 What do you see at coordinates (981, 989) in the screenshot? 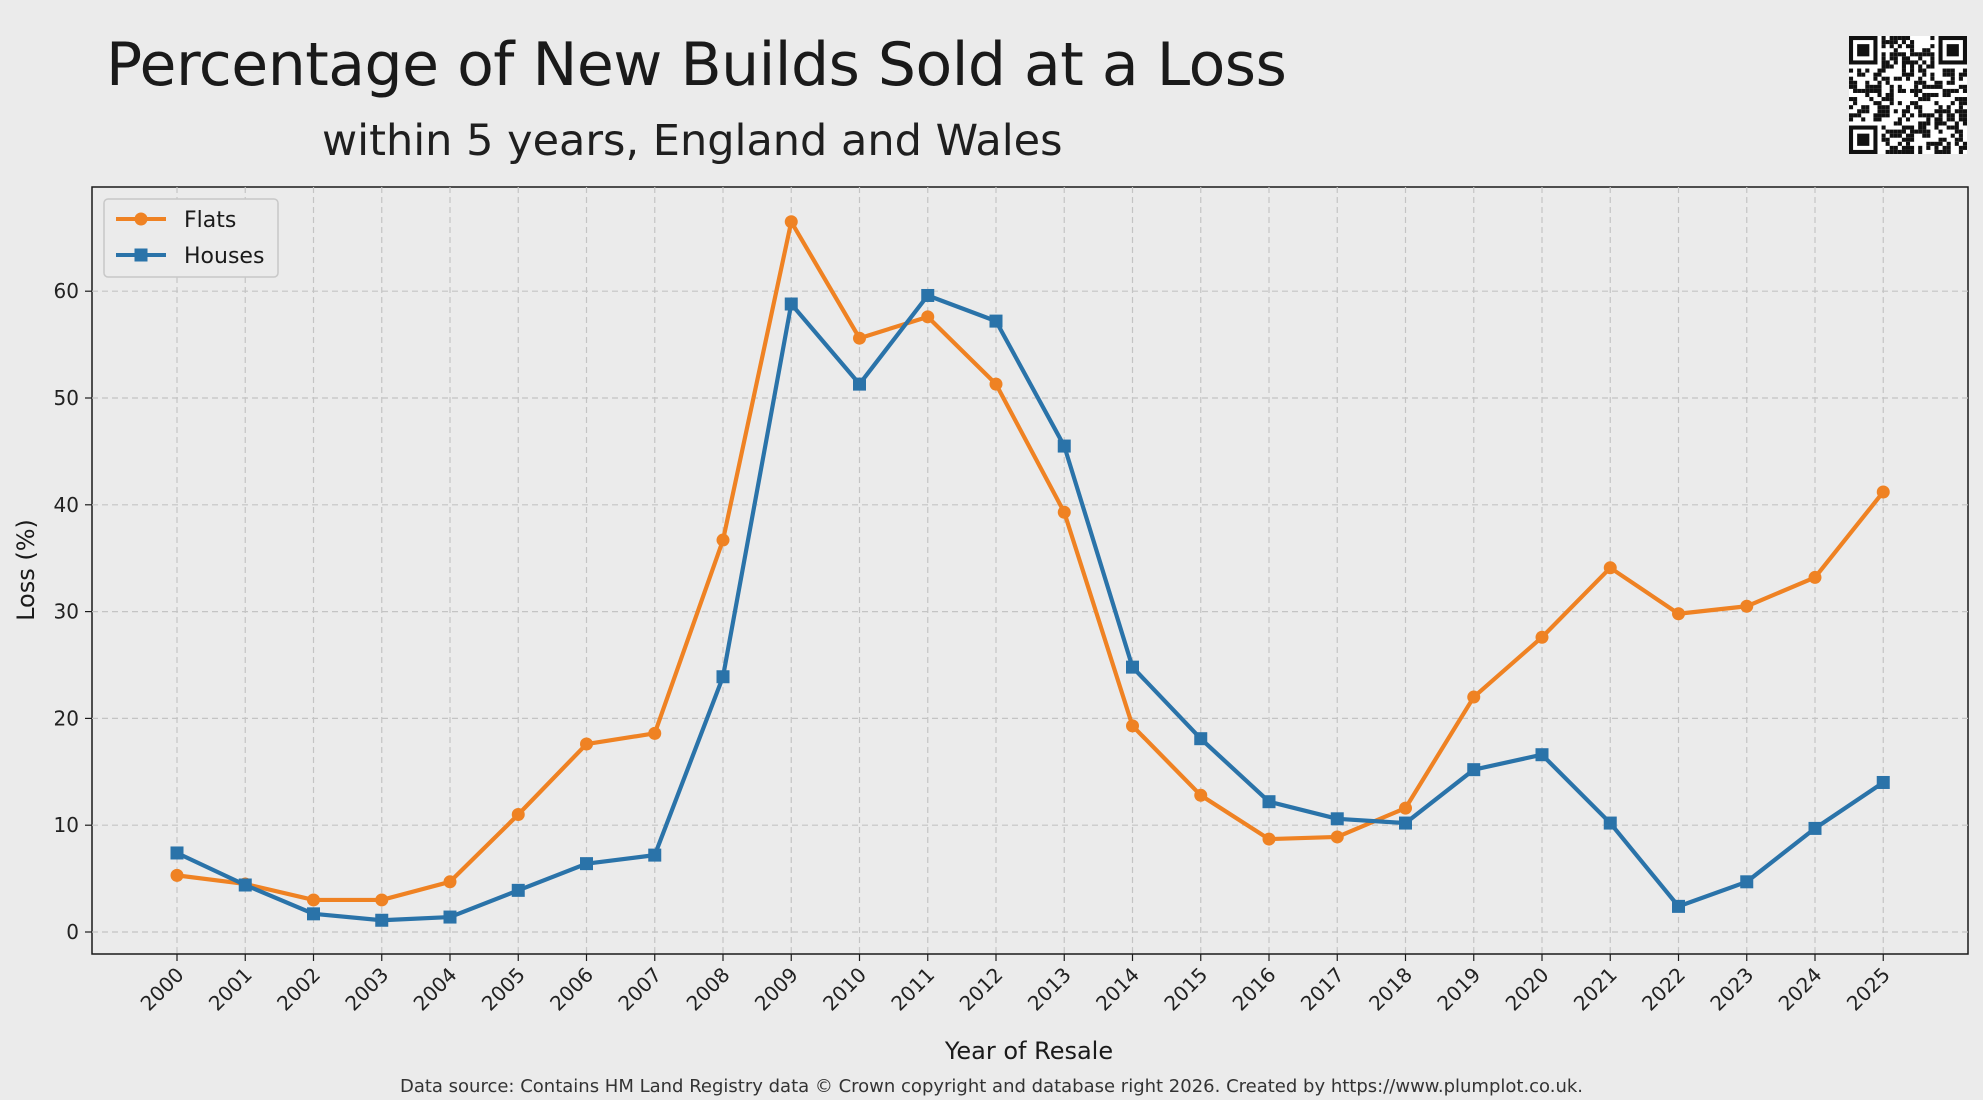
I see `x-tick-label: 2012` at bounding box center [981, 989].